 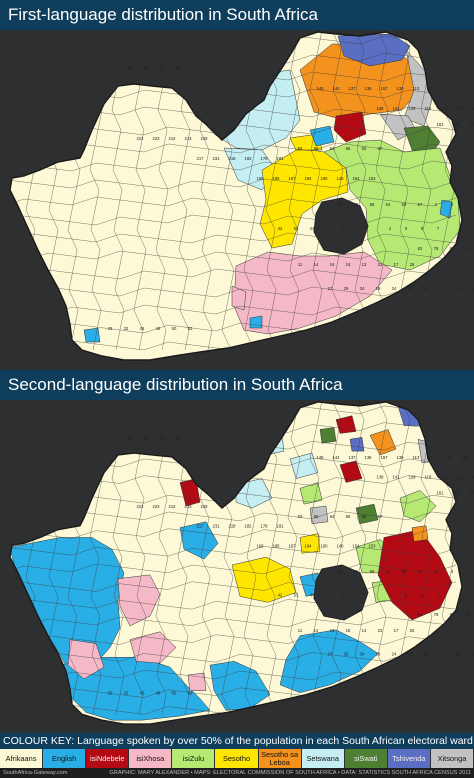 What do you see at coordinates (190, 492) in the screenshot?
I see `second-region-isindebele` at bounding box center [190, 492].